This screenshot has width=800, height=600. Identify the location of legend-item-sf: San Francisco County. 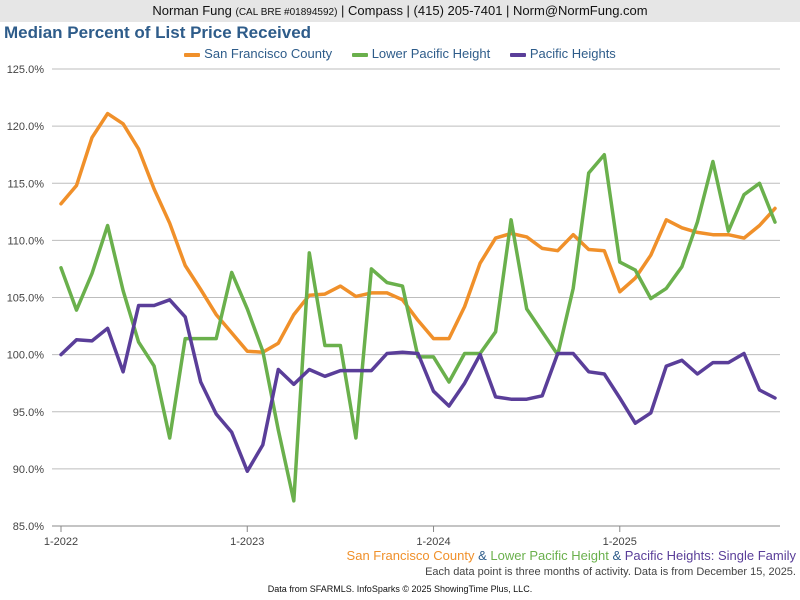
(258, 53).